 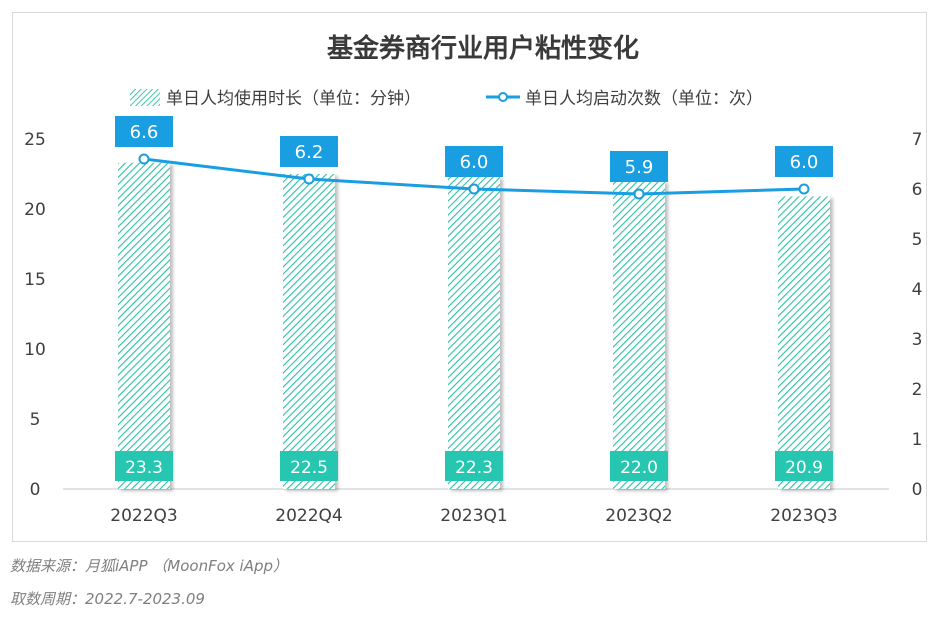 What do you see at coordinates (473, 516) in the screenshot?
I see `x-axis-tick-label: 2023Q1` at bounding box center [473, 516].